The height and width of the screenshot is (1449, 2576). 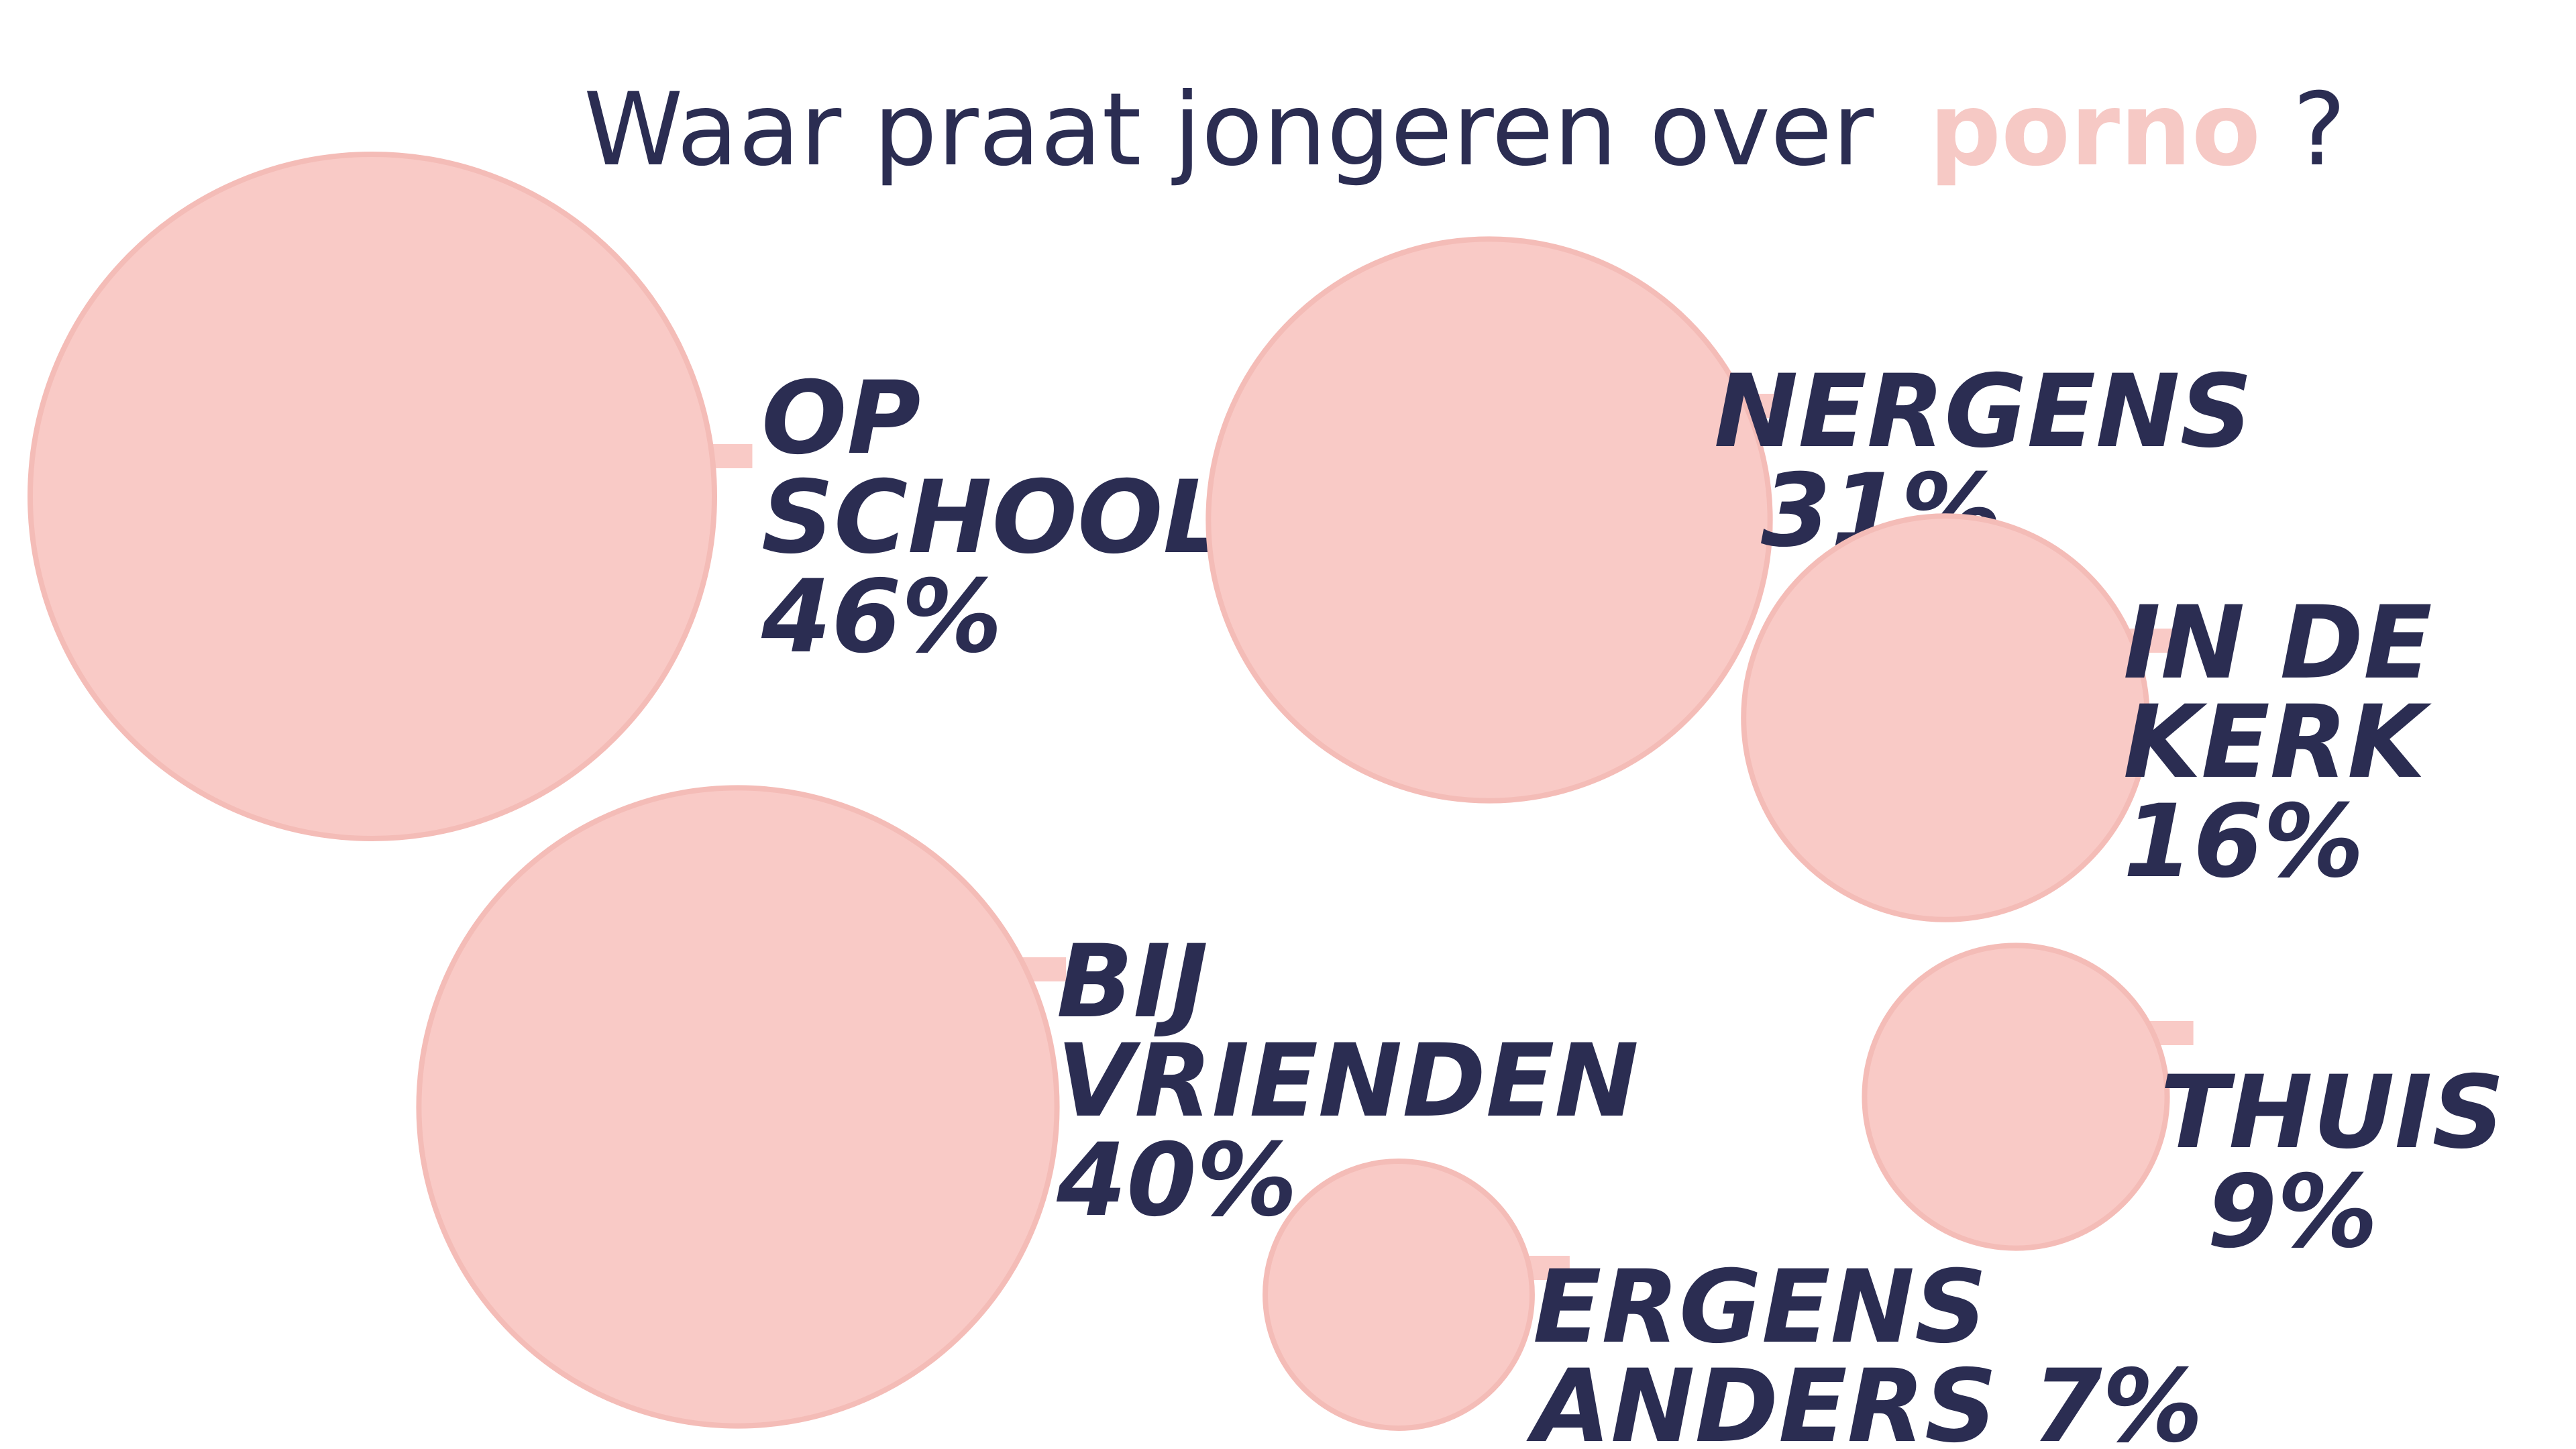 What do you see at coordinates (2292, 1212) in the screenshot?
I see `bubble-value-label: 9%` at bounding box center [2292, 1212].